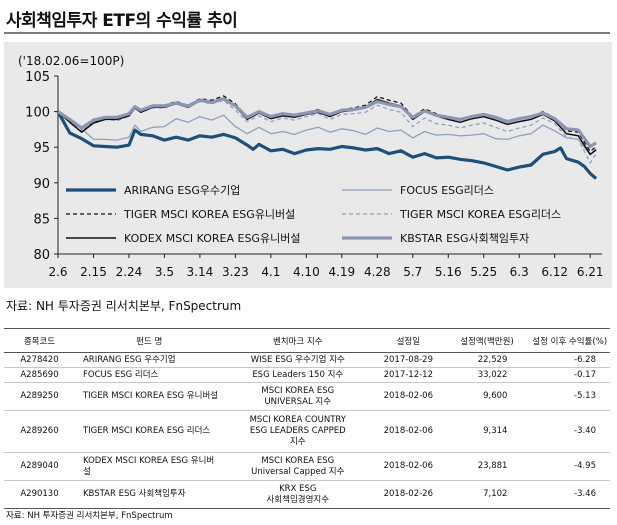 This screenshot has width=617, height=525. What do you see at coordinates (41, 255) in the screenshot?
I see `y-tick-label: 80` at bounding box center [41, 255].